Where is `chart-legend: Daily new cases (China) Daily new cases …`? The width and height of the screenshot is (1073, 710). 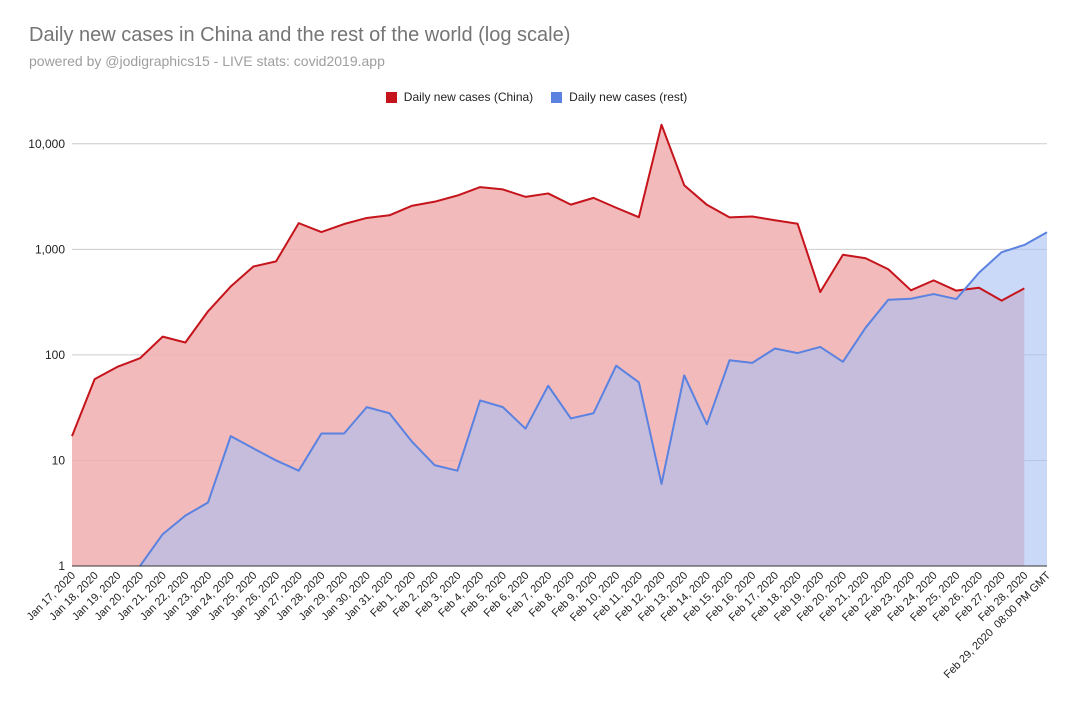
chart-legend: Daily new cases (China) Daily new cases … is located at coordinates (536, 97).